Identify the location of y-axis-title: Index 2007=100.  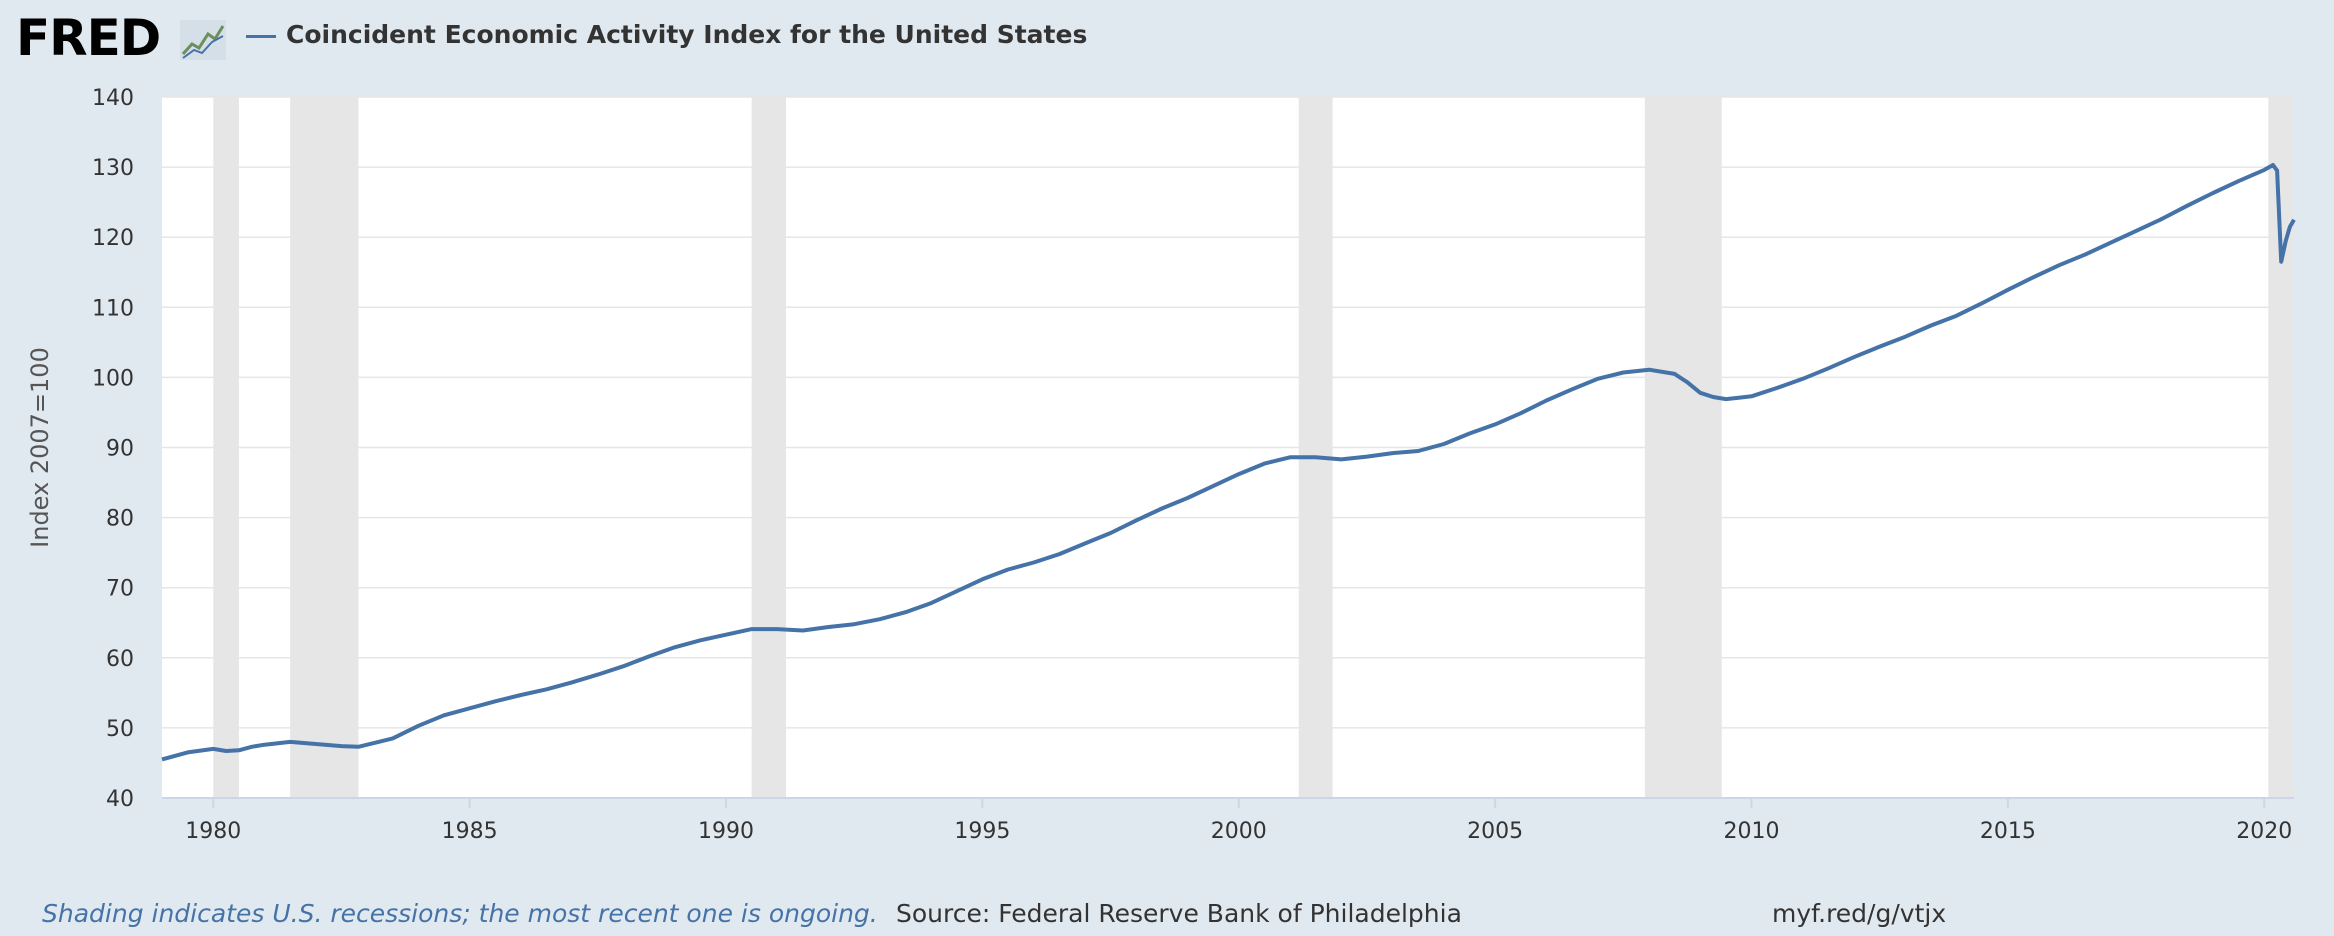
(40, 447).